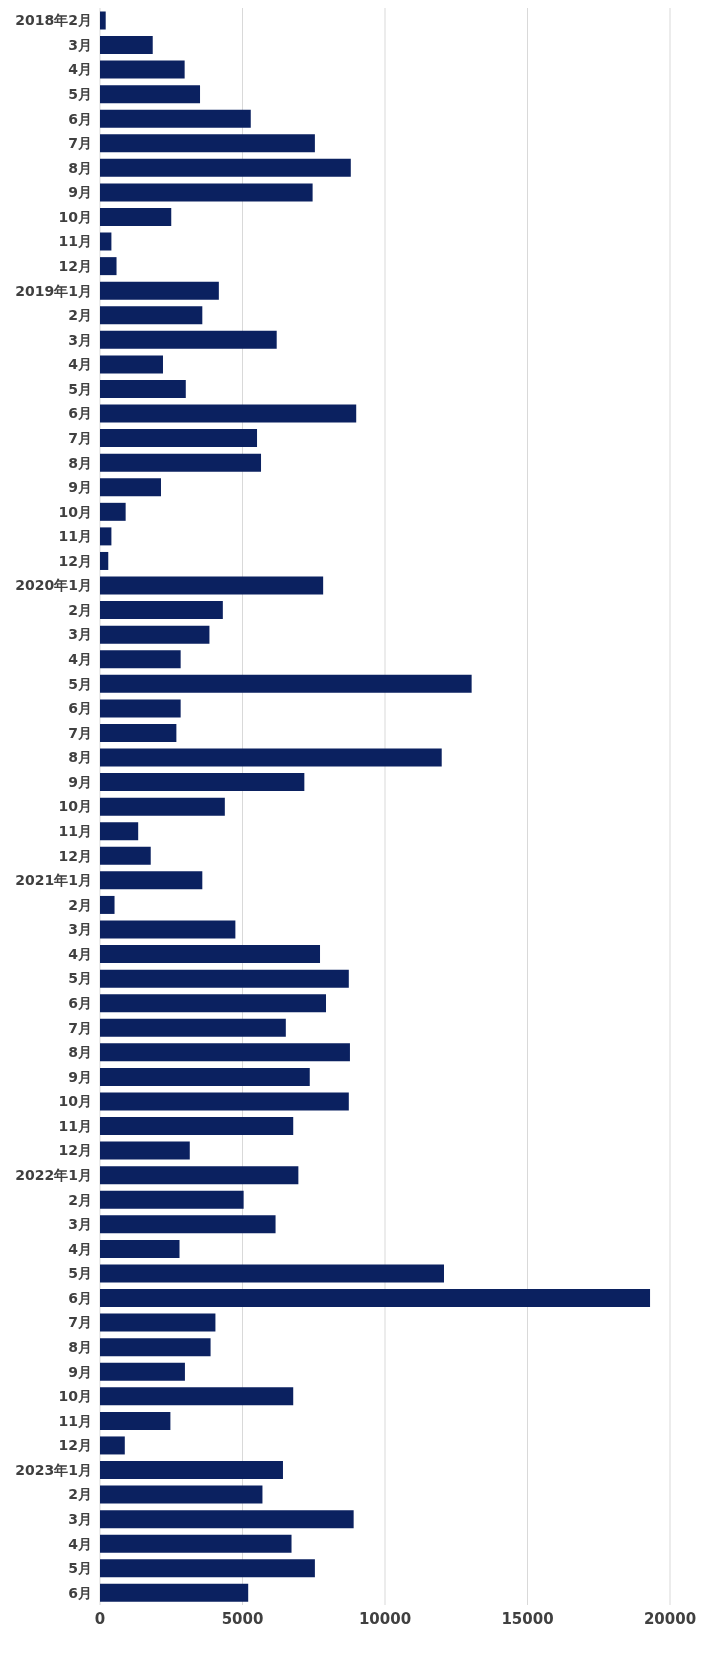 The image size is (710, 1653). I want to click on x-tick-label: 5000, so click(242, 1618).